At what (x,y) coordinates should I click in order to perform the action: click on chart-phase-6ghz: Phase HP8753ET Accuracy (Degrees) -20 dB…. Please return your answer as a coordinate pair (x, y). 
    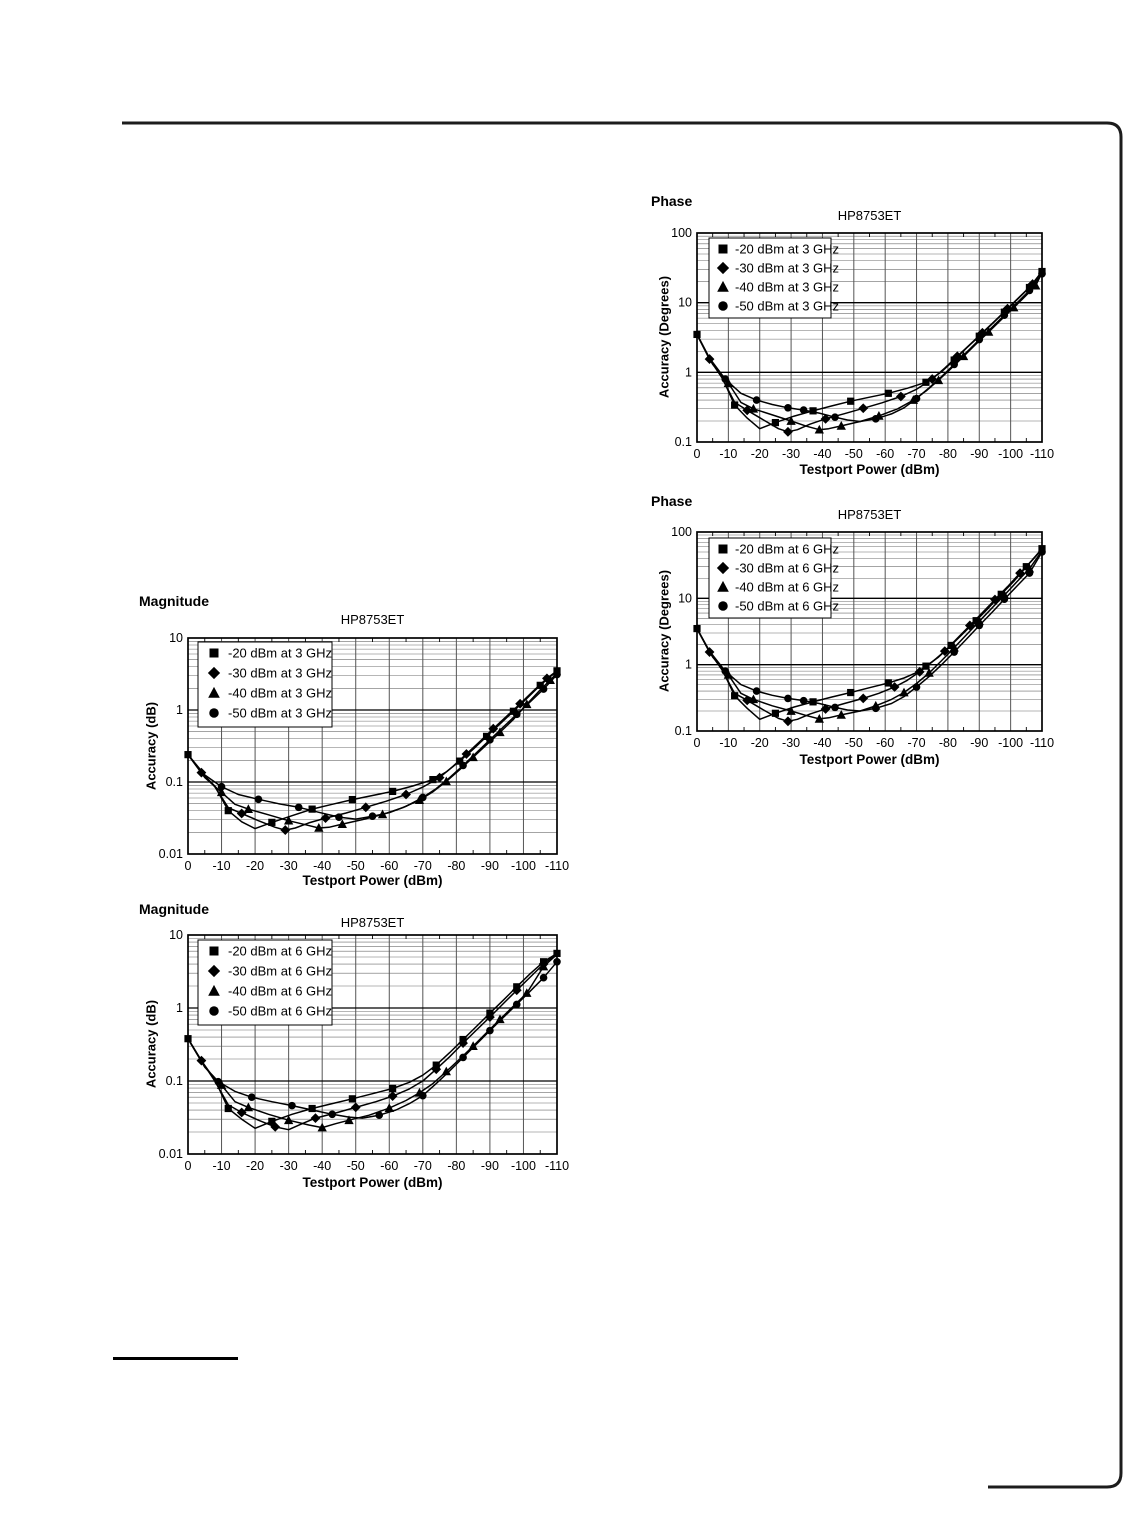
    Looking at the image, I should click on (880, 639).